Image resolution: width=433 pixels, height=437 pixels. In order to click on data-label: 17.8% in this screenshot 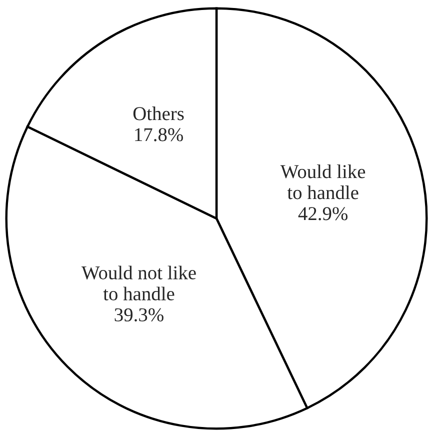, I will do `click(159, 135)`.